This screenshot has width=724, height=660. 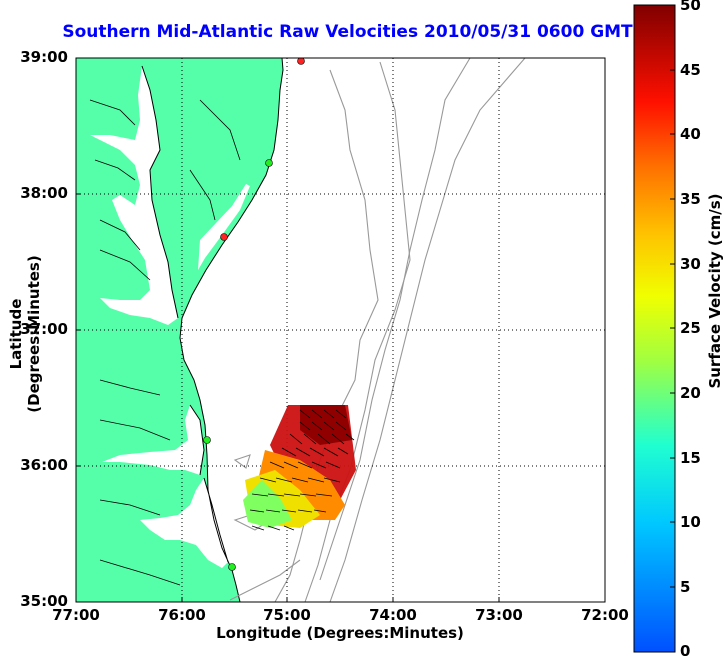 I want to click on velocity-vectors, so click(x=302, y=470).